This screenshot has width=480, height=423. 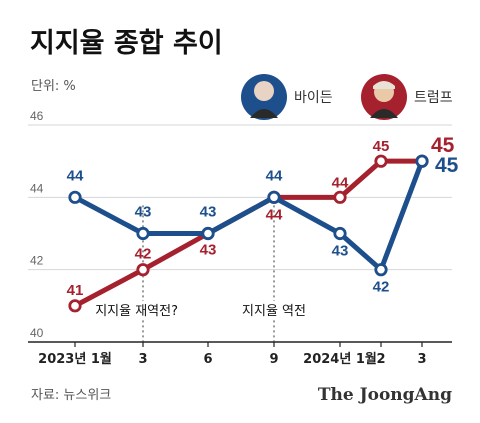 What do you see at coordinates (136, 311) in the screenshot?
I see `annotation-text: 지지율 재역전?` at bounding box center [136, 311].